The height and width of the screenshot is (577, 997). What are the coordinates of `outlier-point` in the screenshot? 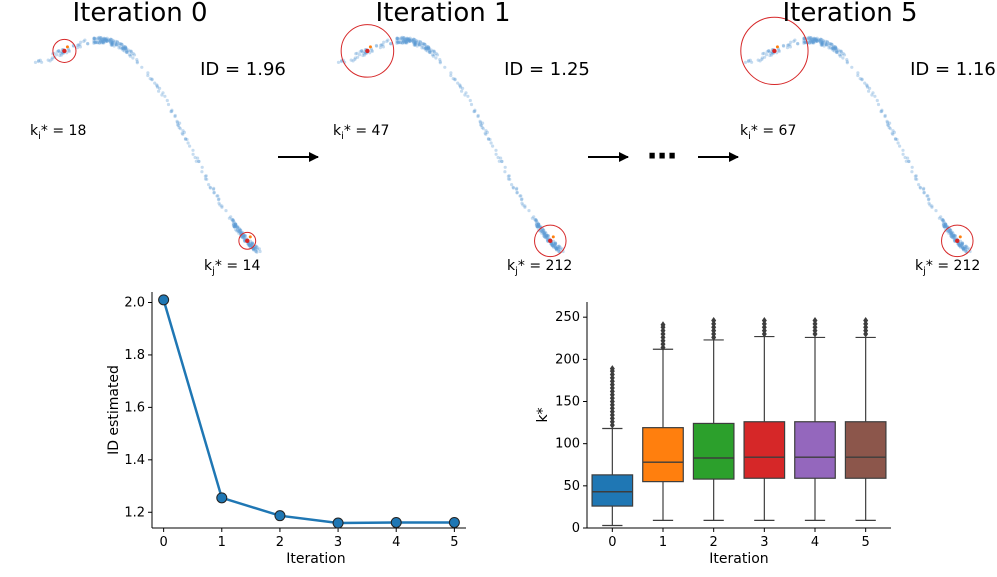 It's located at (815, 321).